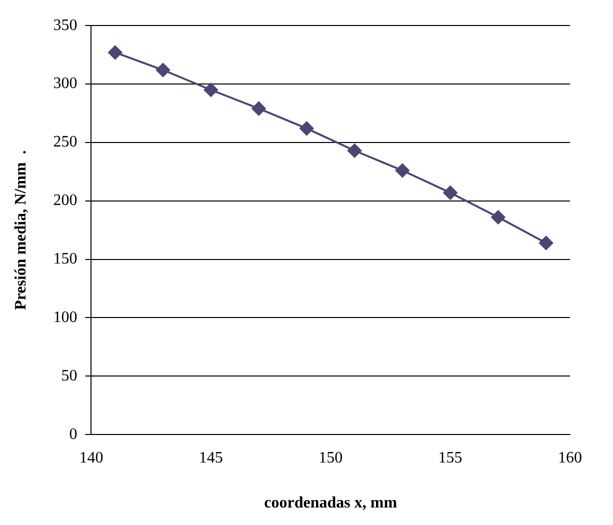 This screenshot has height=525, width=613. Describe the element at coordinates (570, 457) in the screenshot. I see `x-tick-label: 160` at that location.